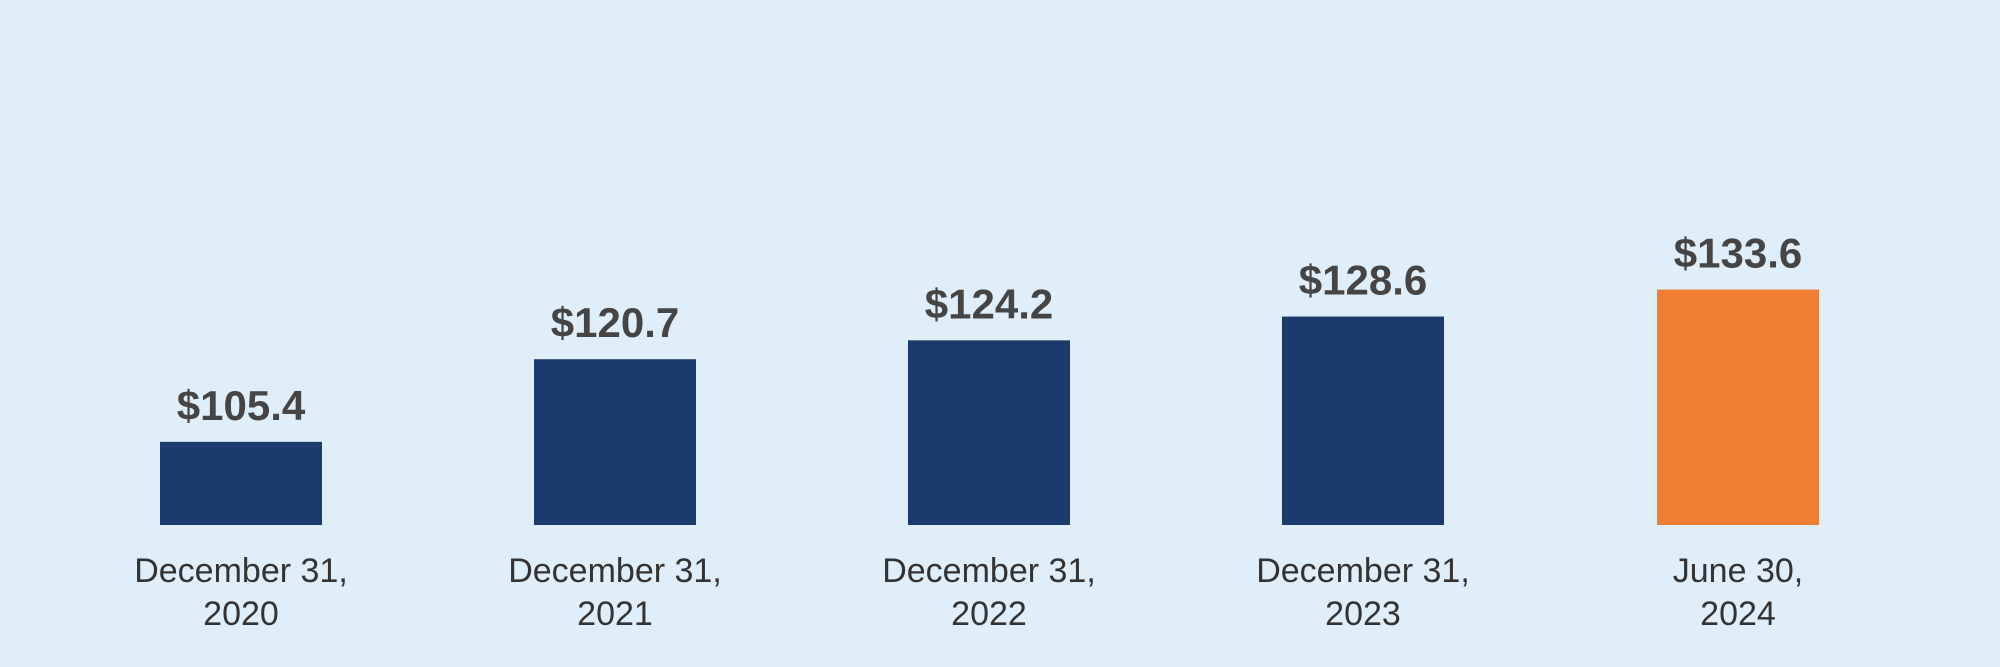 This screenshot has height=667, width=2000. Describe the element at coordinates (615, 571) in the screenshot. I see `category-label-2-line-1: December 31,` at that location.